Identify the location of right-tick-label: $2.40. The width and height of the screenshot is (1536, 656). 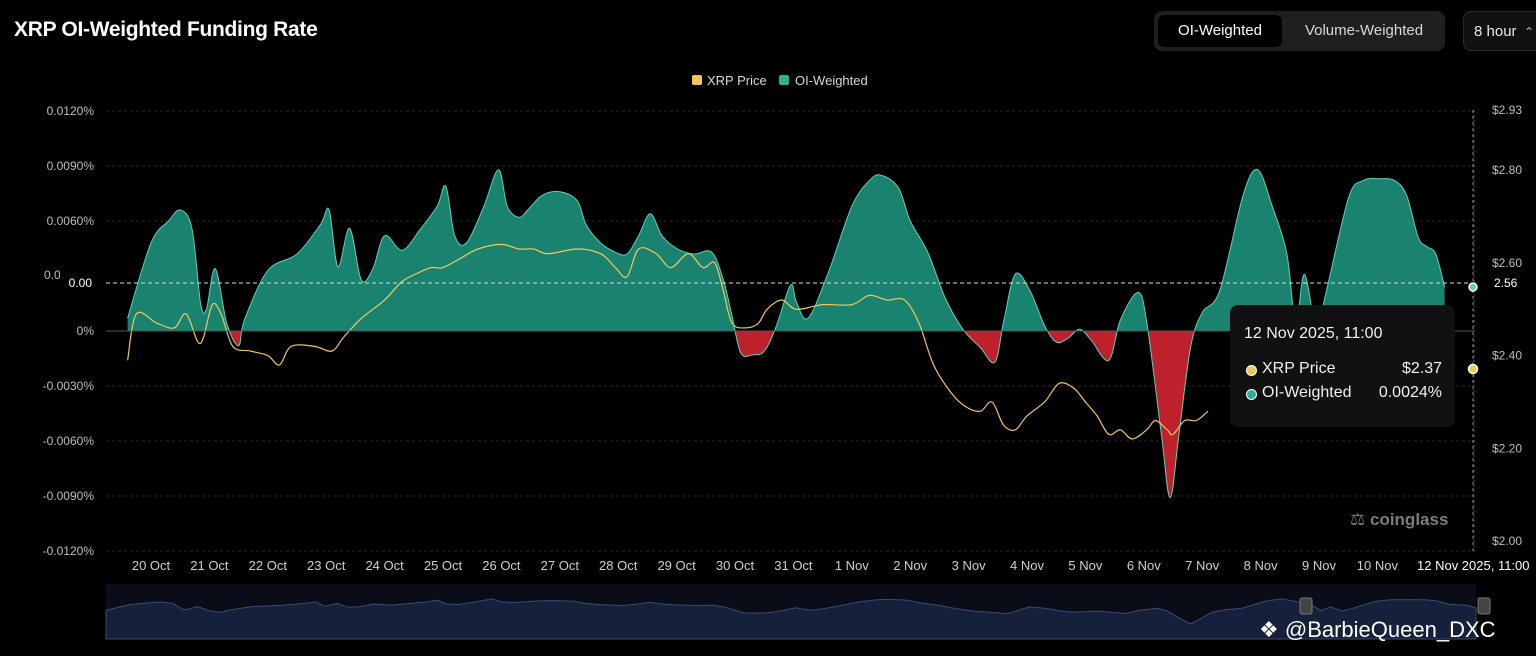
(1507, 356).